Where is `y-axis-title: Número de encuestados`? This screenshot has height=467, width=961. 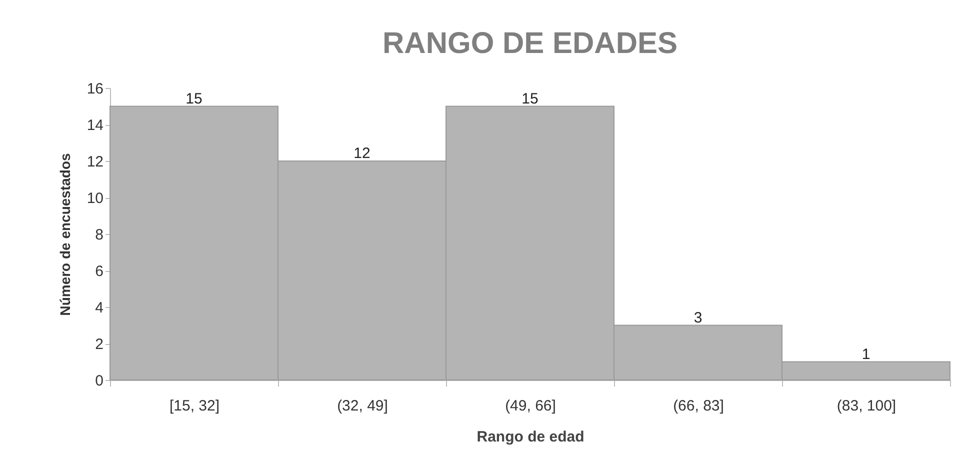
y-axis-title: Número de encuestados is located at coordinates (64, 234).